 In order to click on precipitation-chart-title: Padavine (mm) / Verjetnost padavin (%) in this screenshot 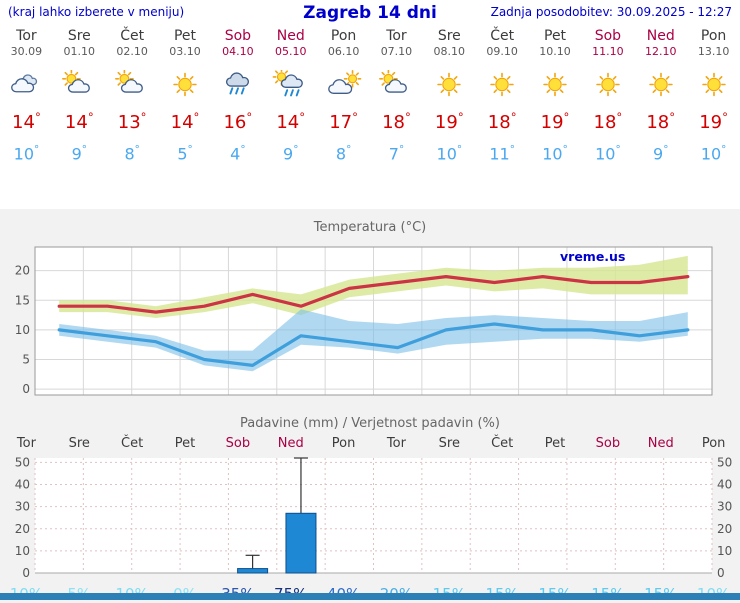, I will do `click(370, 424)`.